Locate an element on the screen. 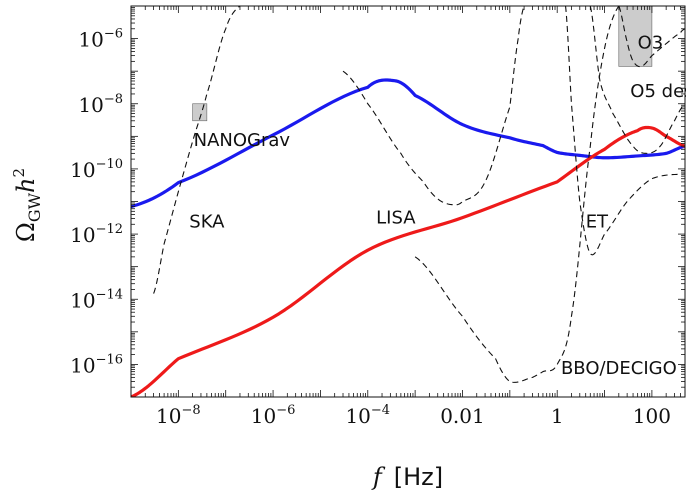  nanograv-label: NANOGrav is located at coordinates (242, 140).